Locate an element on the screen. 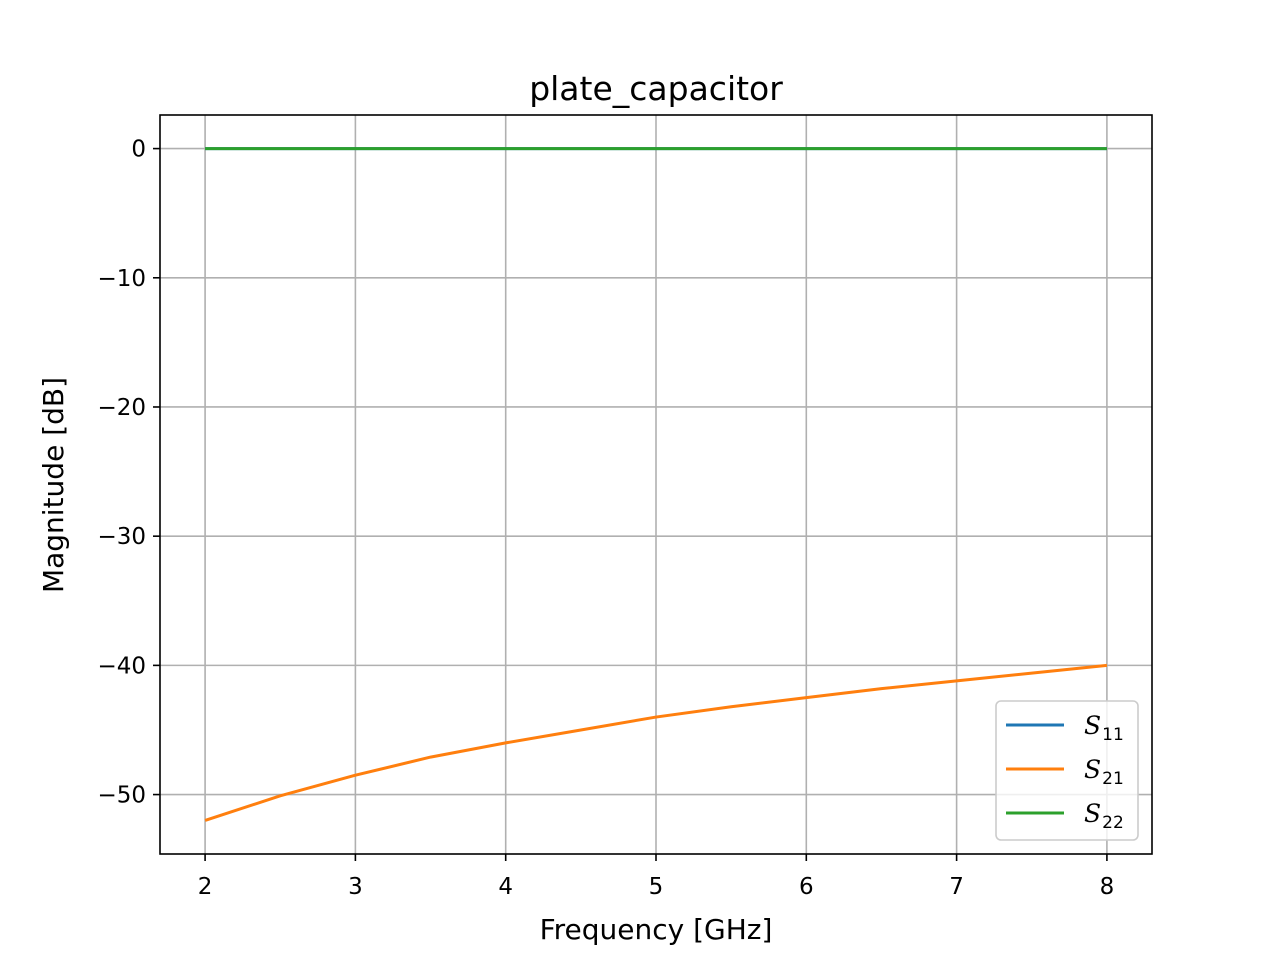  x-tick-label: 3 is located at coordinates (355, 887).